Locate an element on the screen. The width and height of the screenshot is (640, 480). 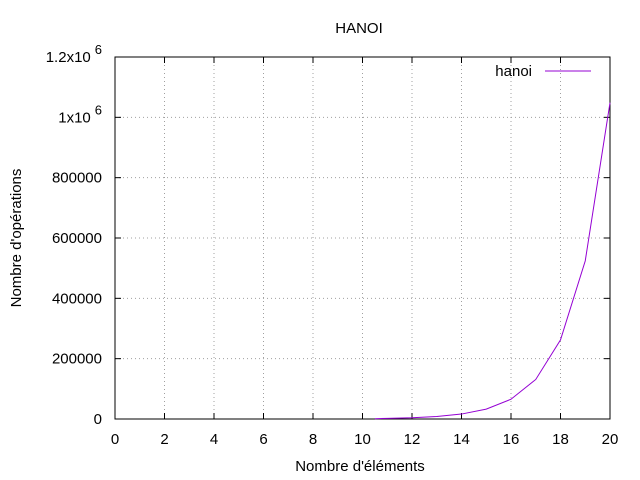
x-tick-label: 6 is located at coordinates (263, 439).